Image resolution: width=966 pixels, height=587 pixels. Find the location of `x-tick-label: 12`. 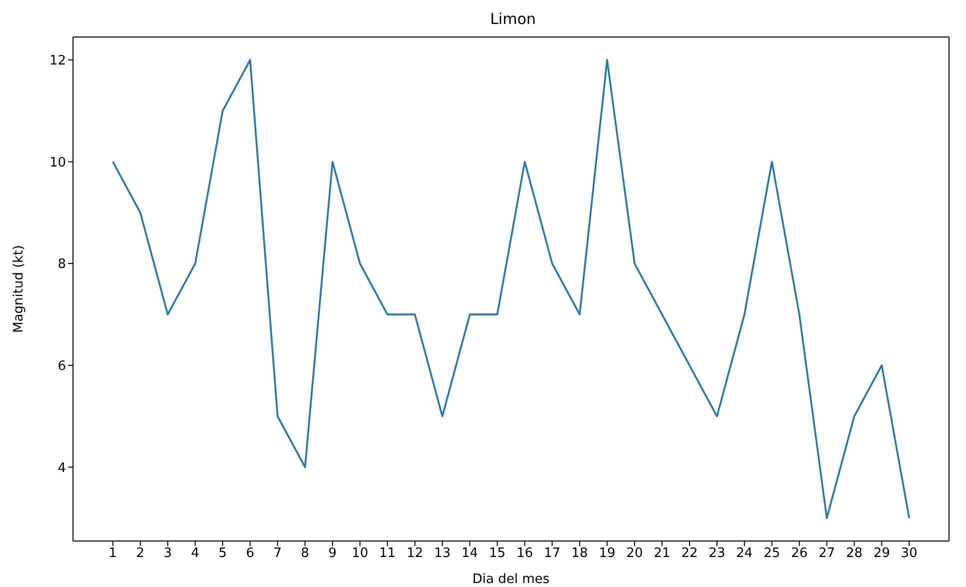

x-tick-label: 12 is located at coordinates (415, 554).